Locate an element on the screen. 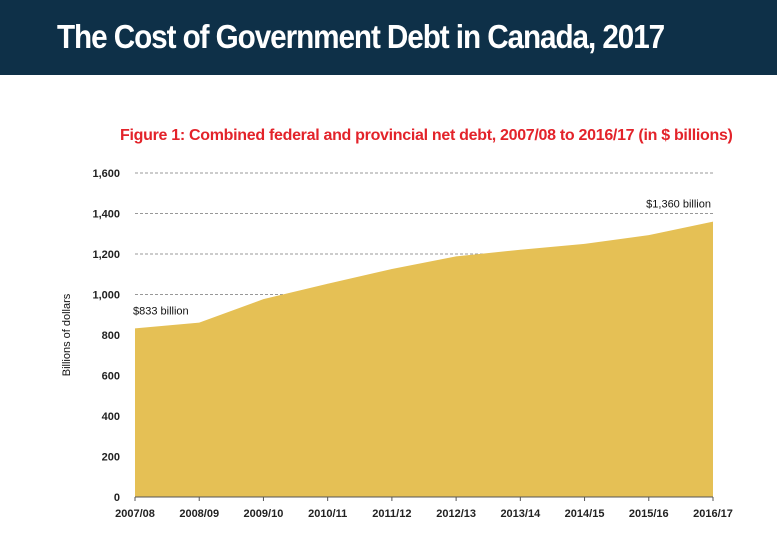 This screenshot has height=533, width=777. data-annotation: $833 billion is located at coordinates (161, 311).